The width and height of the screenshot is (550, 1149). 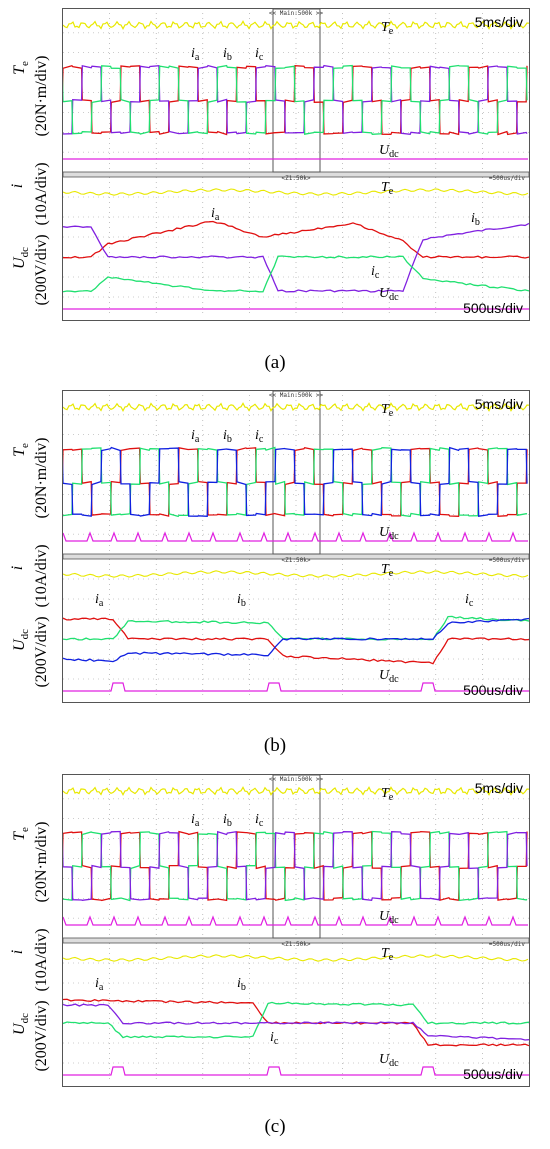 I want to click on label-ib-upper-b: ib, so click(x=227, y=436).